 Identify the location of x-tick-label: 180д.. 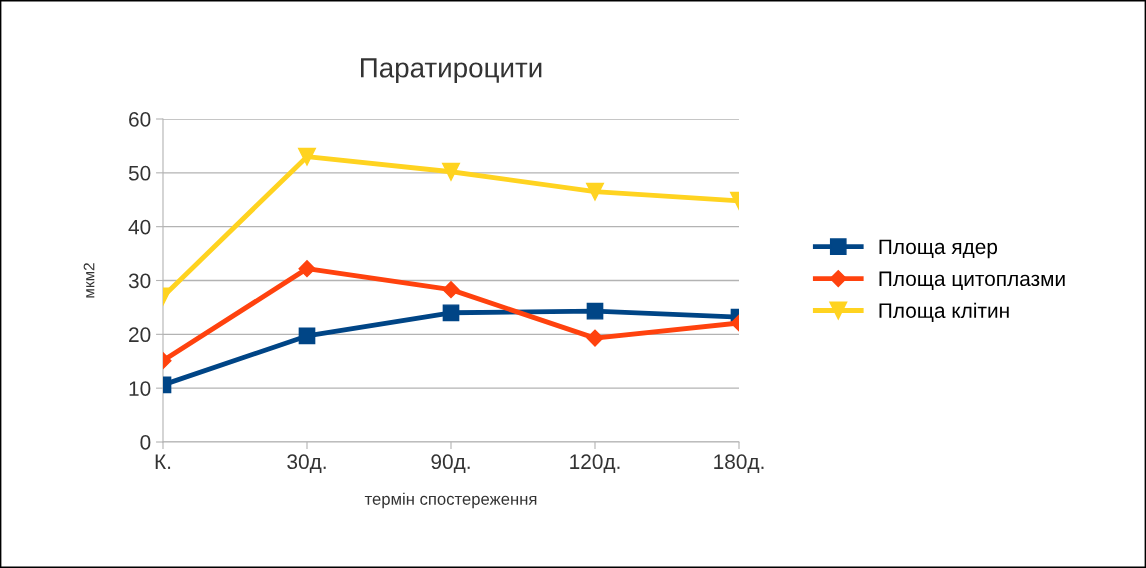
(739, 464).